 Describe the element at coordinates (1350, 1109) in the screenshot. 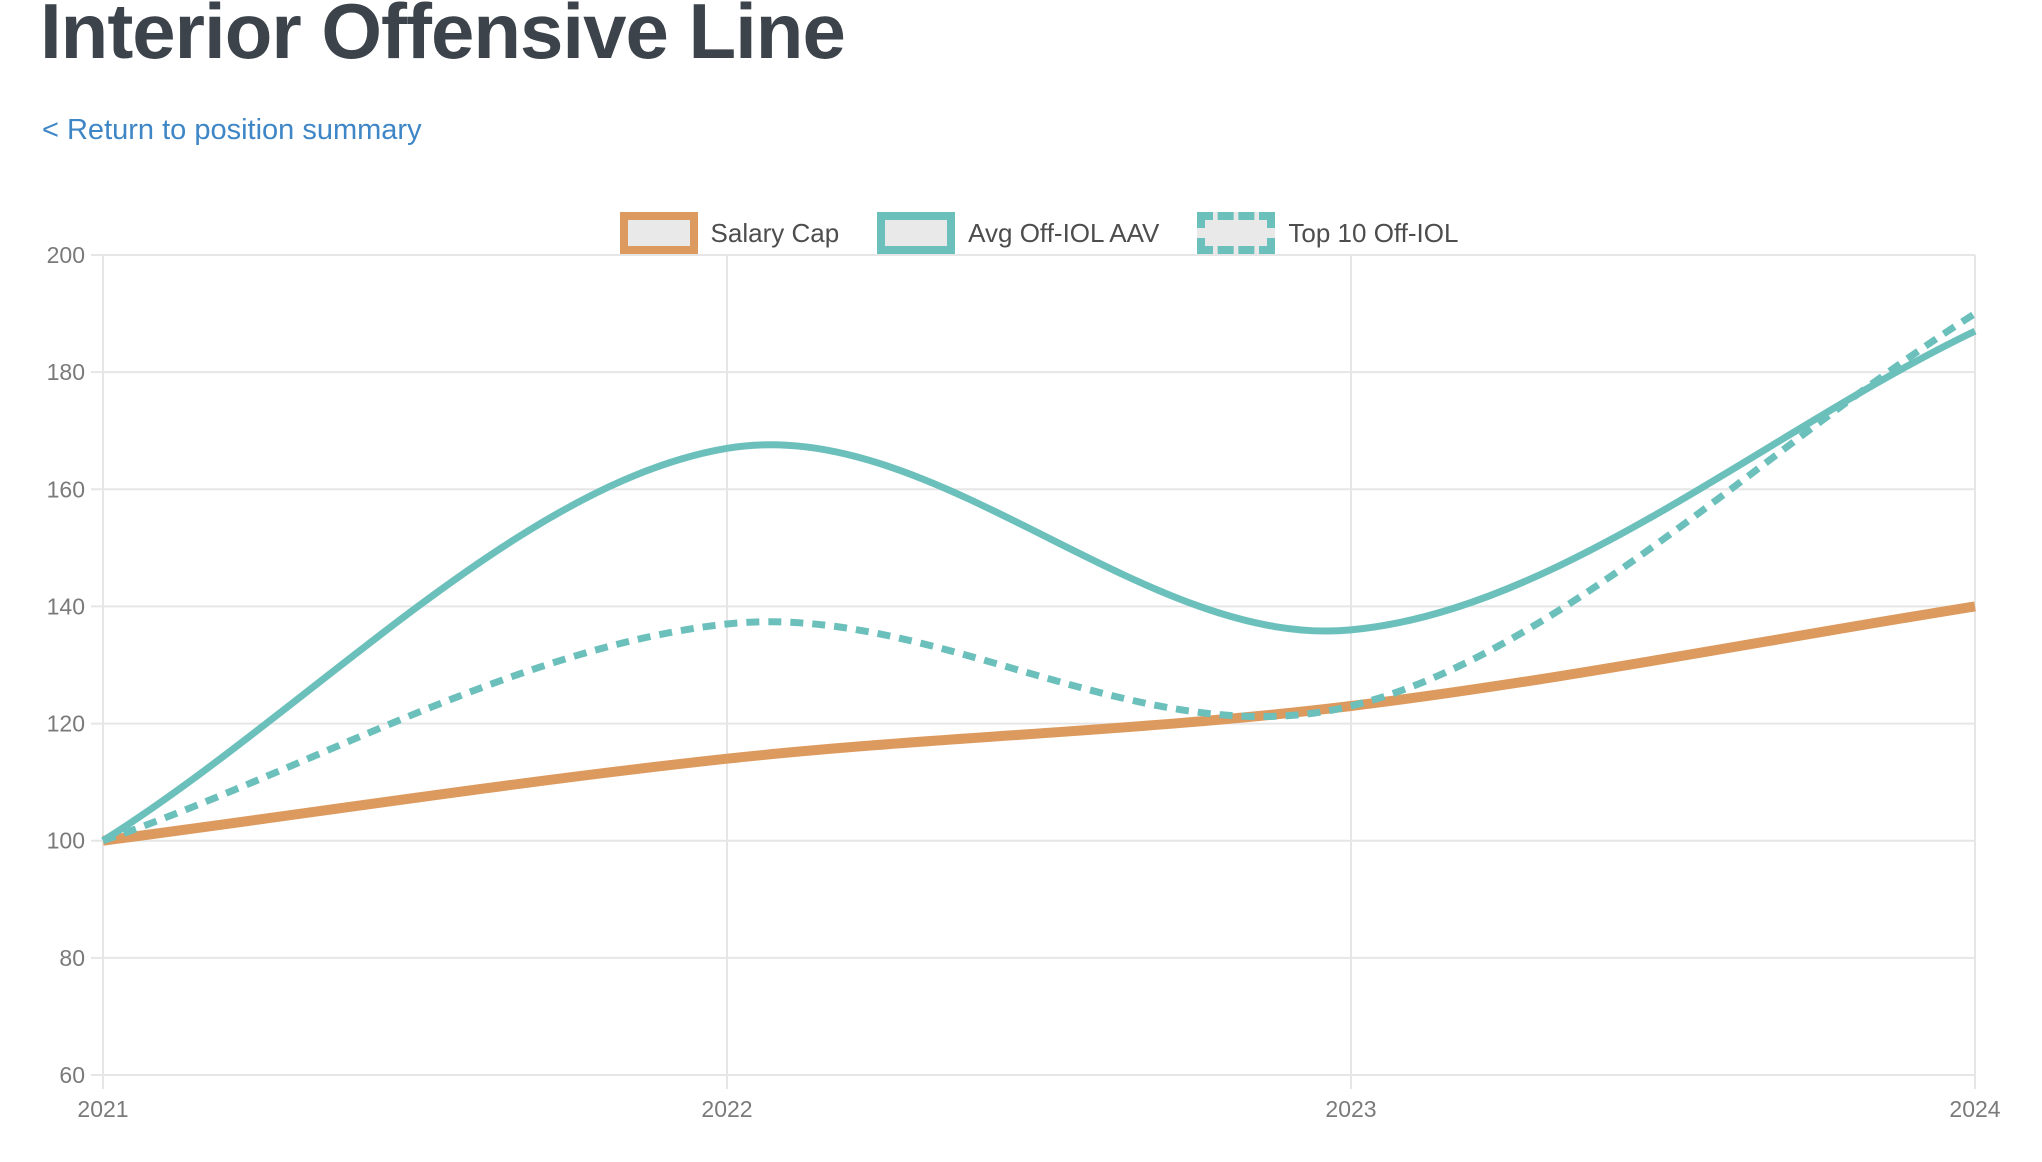

I see `x-tick-label-2023: 2023` at that location.